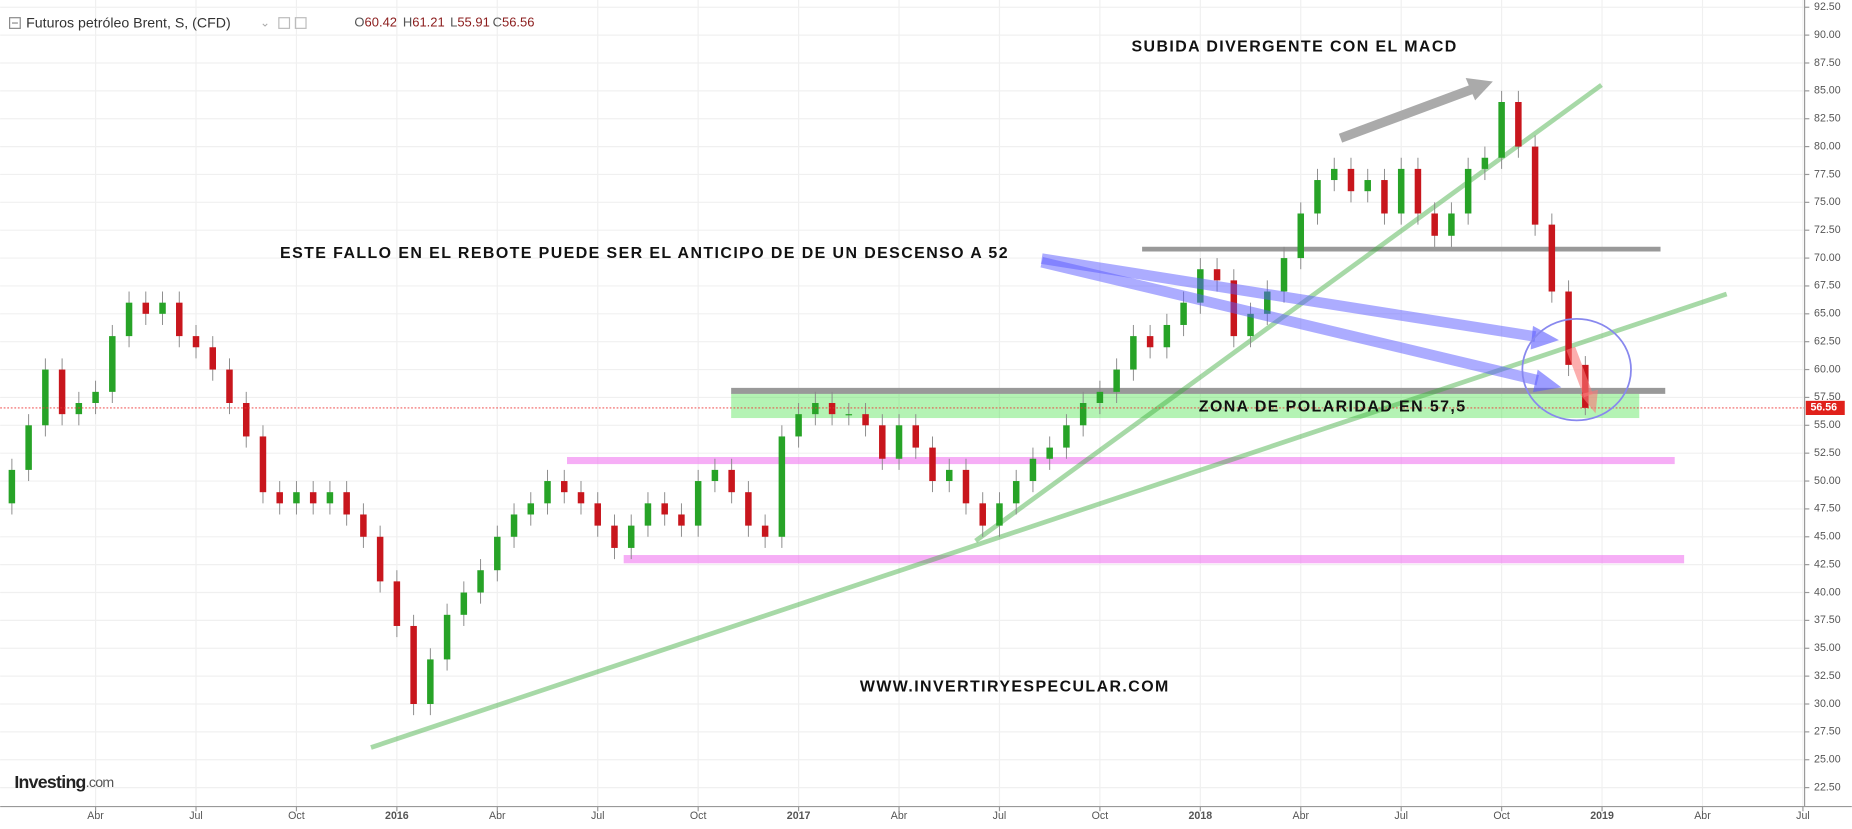 Image resolution: width=1852 pixels, height=829 pixels. I want to click on x-tick-label: 2018, so click(1201, 816).